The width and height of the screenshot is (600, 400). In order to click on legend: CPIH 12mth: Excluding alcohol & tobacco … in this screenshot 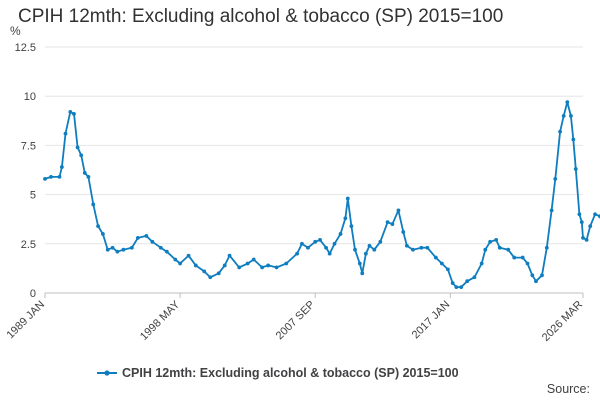, I will do `click(278, 373)`.